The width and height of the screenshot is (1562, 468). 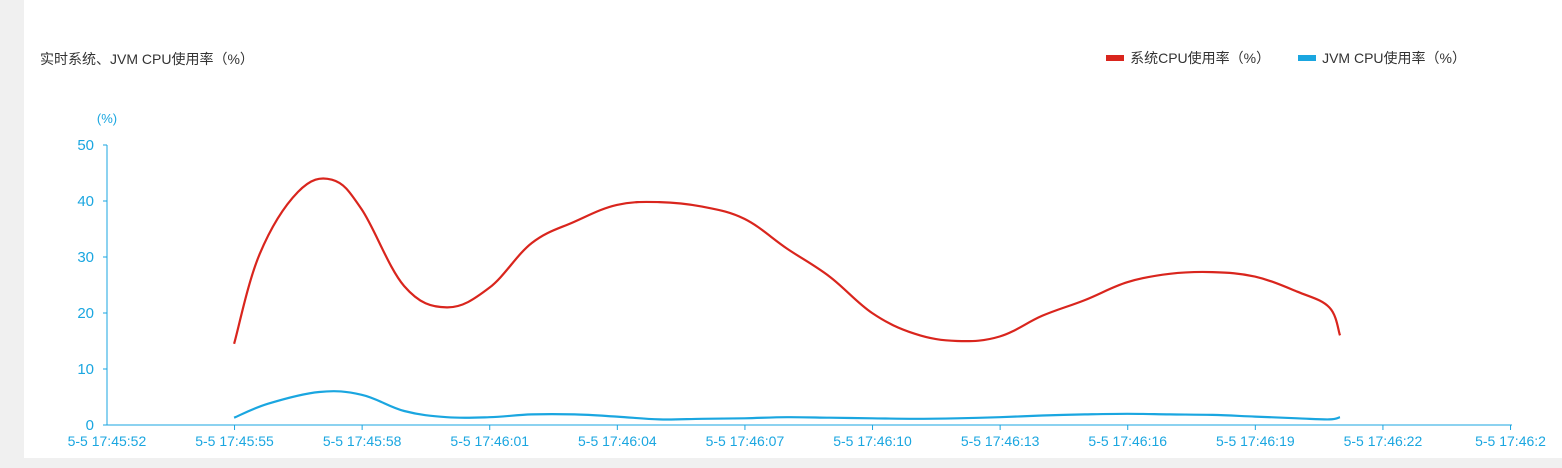 What do you see at coordinates (85, 201) in the screenshot?
I see `y-tick-label: 40` at bounding box center [85, 201].